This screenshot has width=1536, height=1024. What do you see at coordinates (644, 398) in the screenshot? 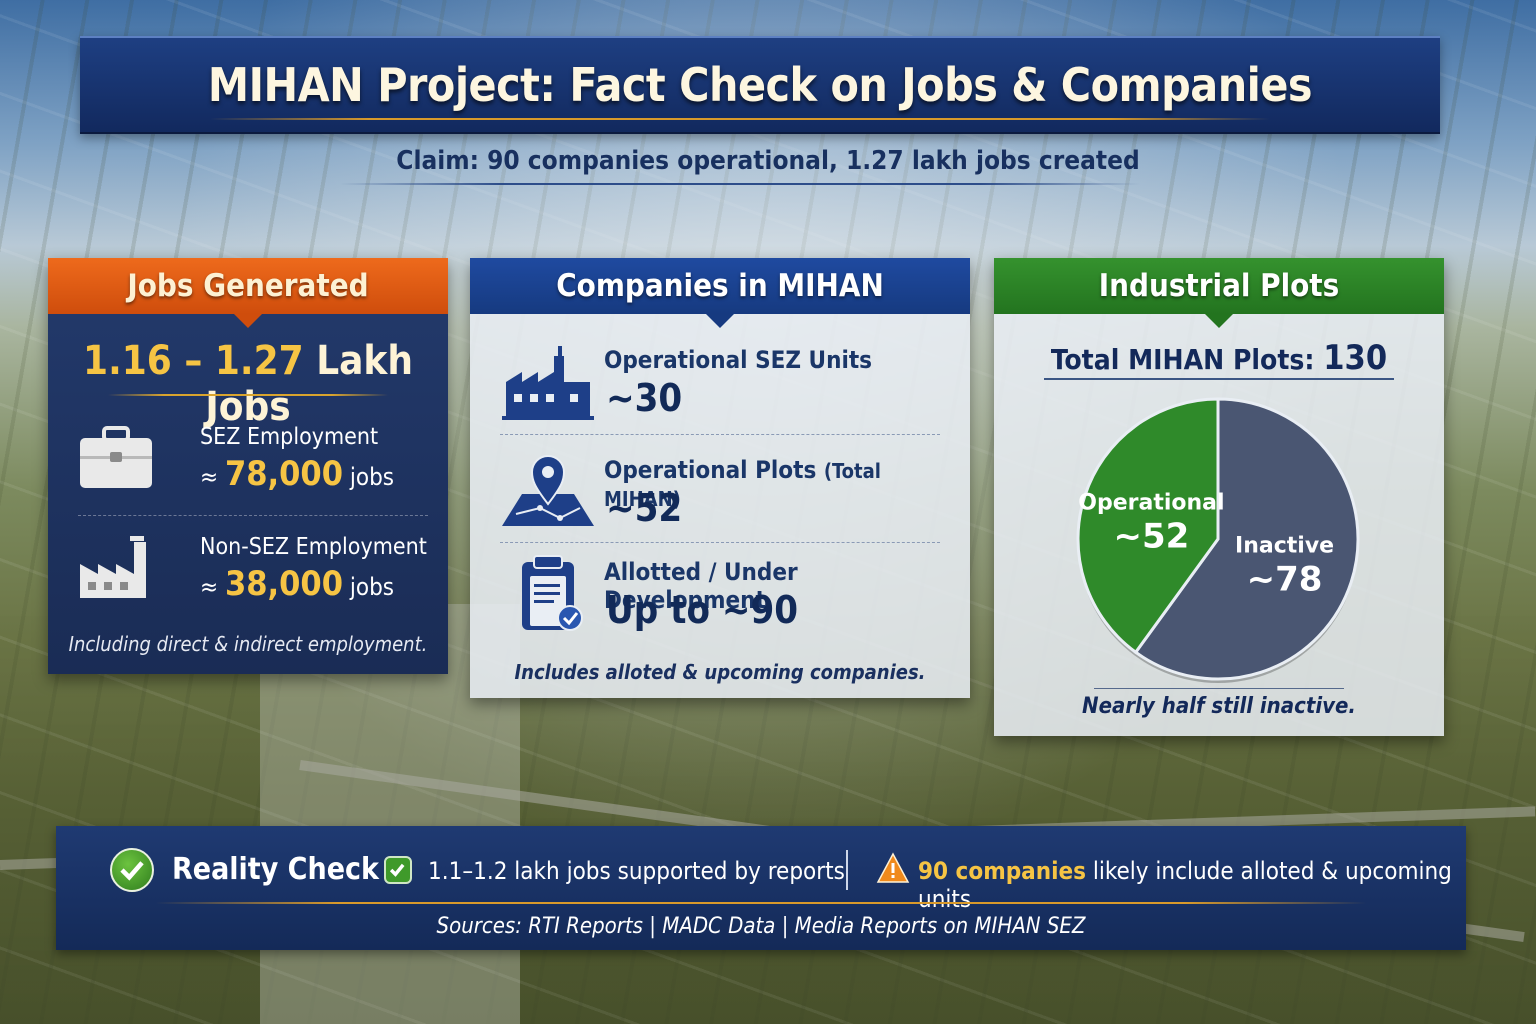
I see `company-row-value: ~30` at bounding box center [644, 398].